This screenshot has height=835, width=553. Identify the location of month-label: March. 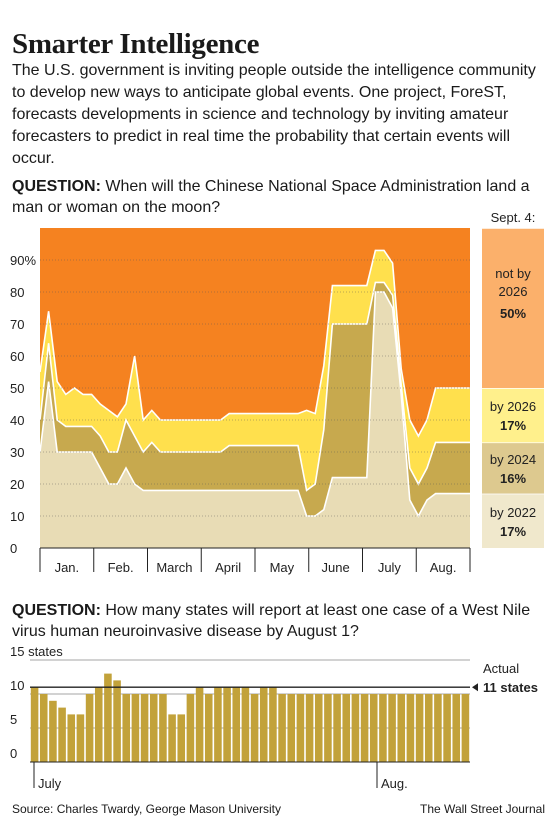
(174, 567).